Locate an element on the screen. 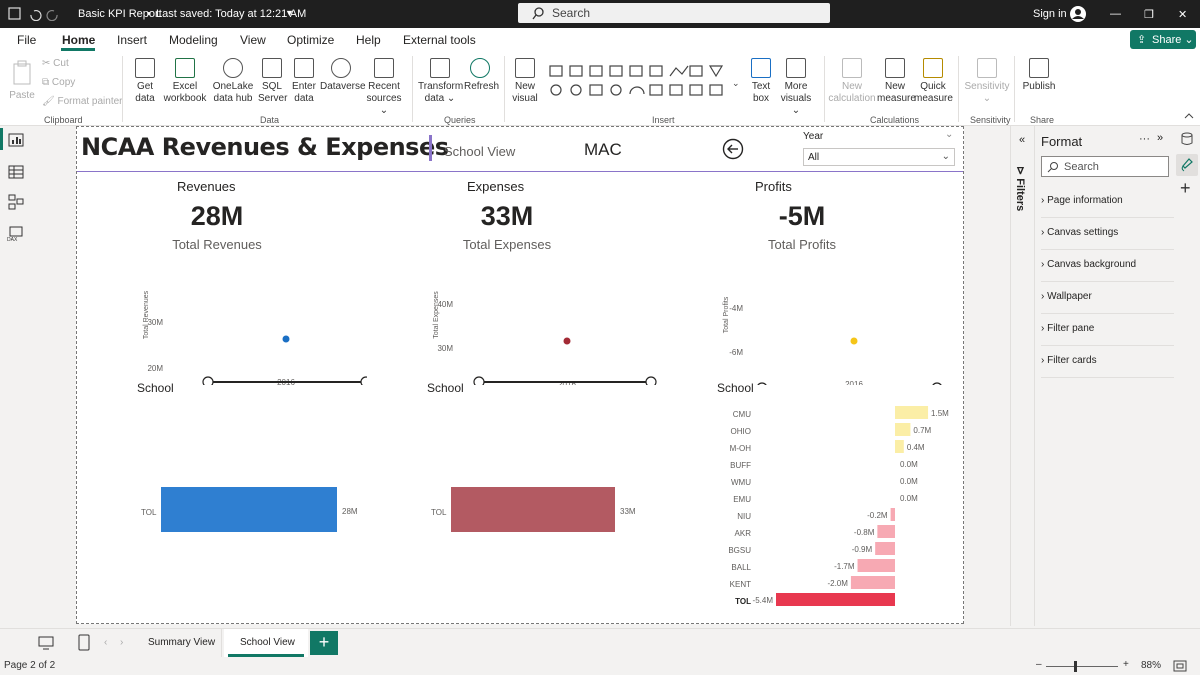 The height and width of the screenshot is (675, 1200). share-button: ⇪ Share ⌄ is located at coordinates (1163, 39).